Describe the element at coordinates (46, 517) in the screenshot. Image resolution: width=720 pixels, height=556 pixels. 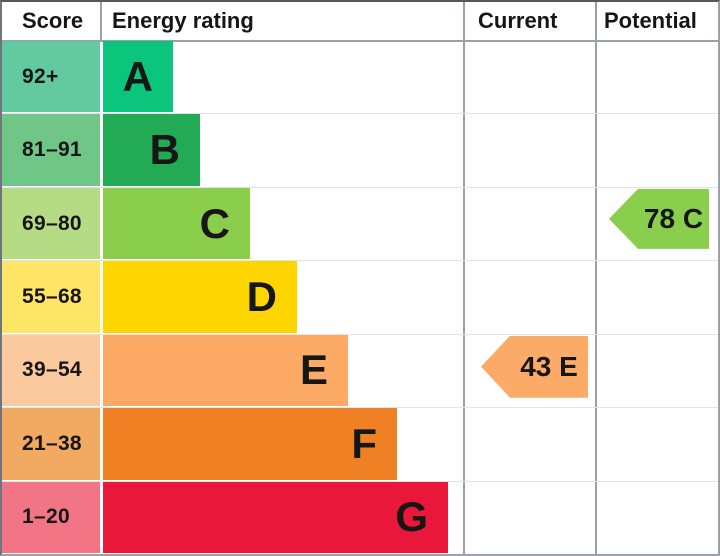
I see `score-range-label: 1–20` at that location.